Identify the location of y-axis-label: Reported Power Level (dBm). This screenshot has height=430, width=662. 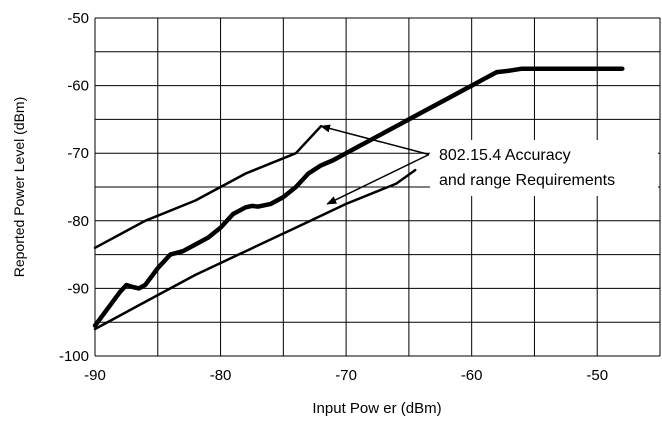
(19, 187).